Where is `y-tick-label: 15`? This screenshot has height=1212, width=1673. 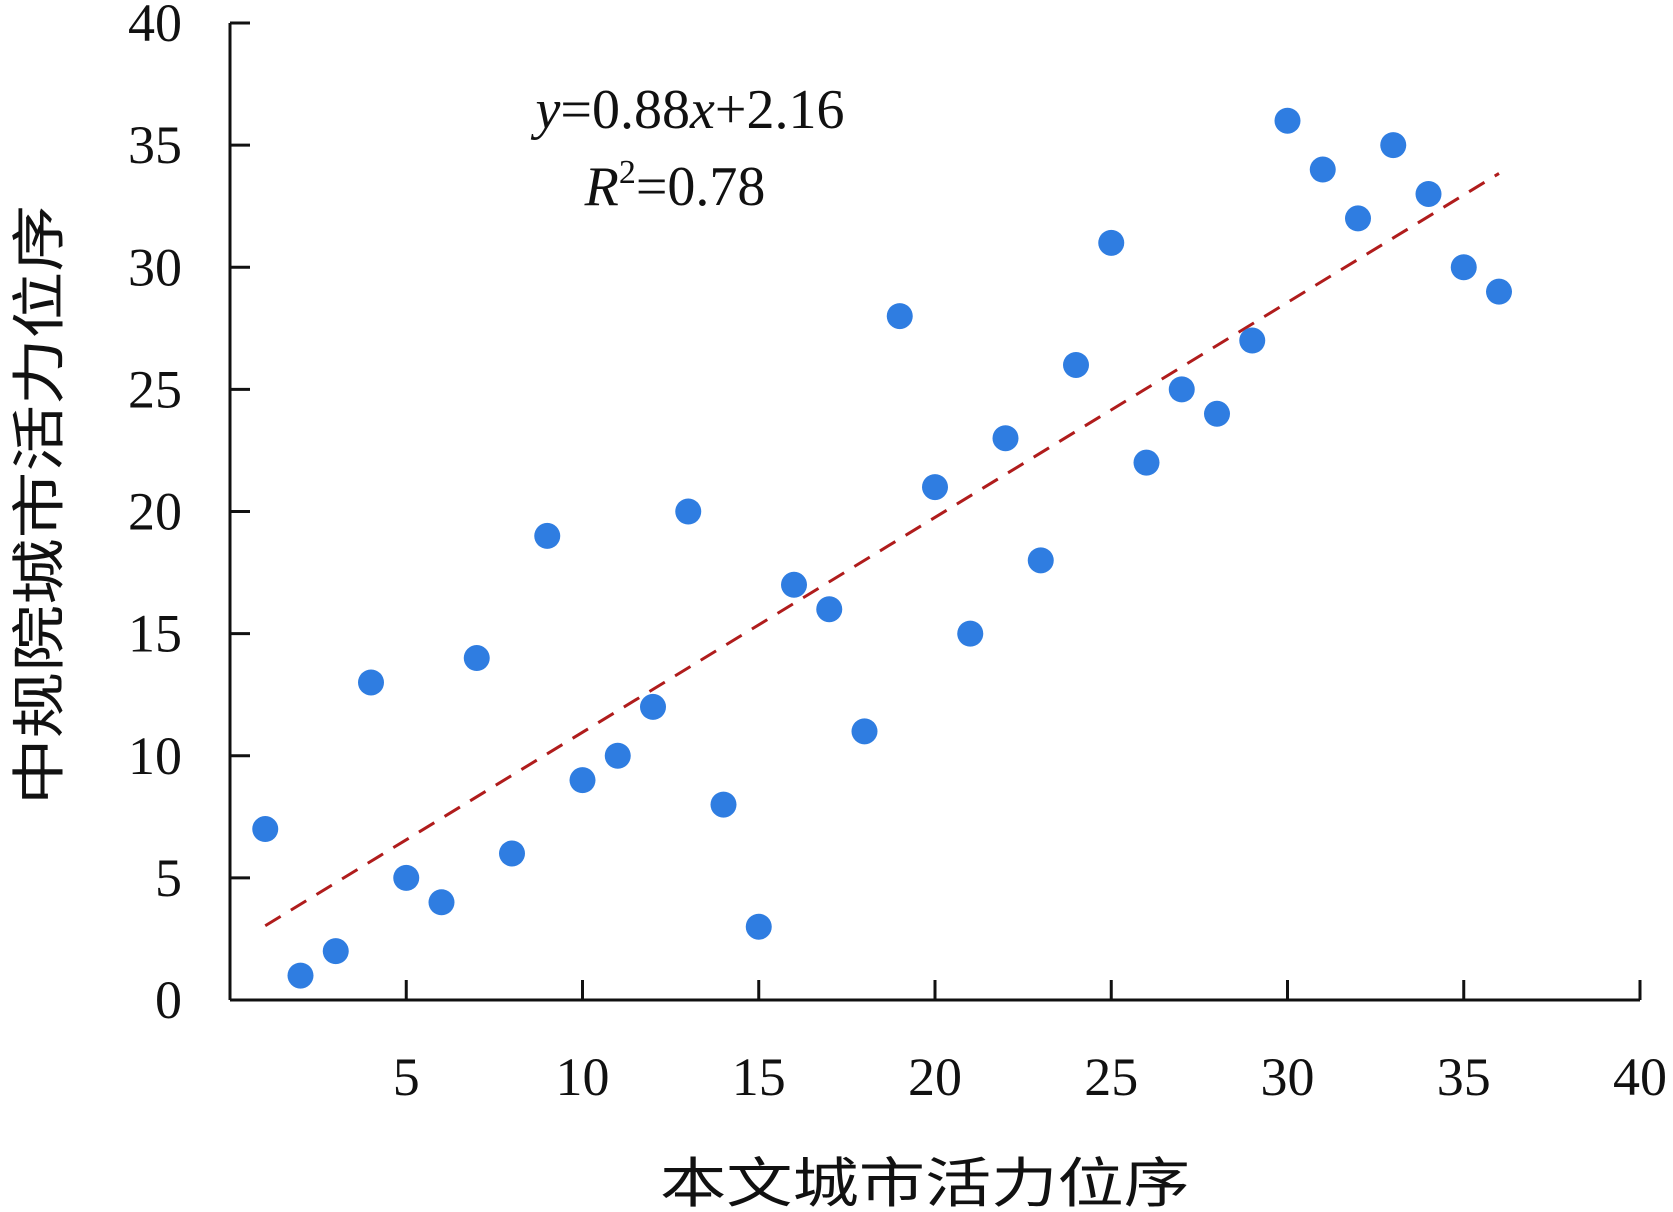
y-tick-label: 15 is located at coordinates (155, 634).